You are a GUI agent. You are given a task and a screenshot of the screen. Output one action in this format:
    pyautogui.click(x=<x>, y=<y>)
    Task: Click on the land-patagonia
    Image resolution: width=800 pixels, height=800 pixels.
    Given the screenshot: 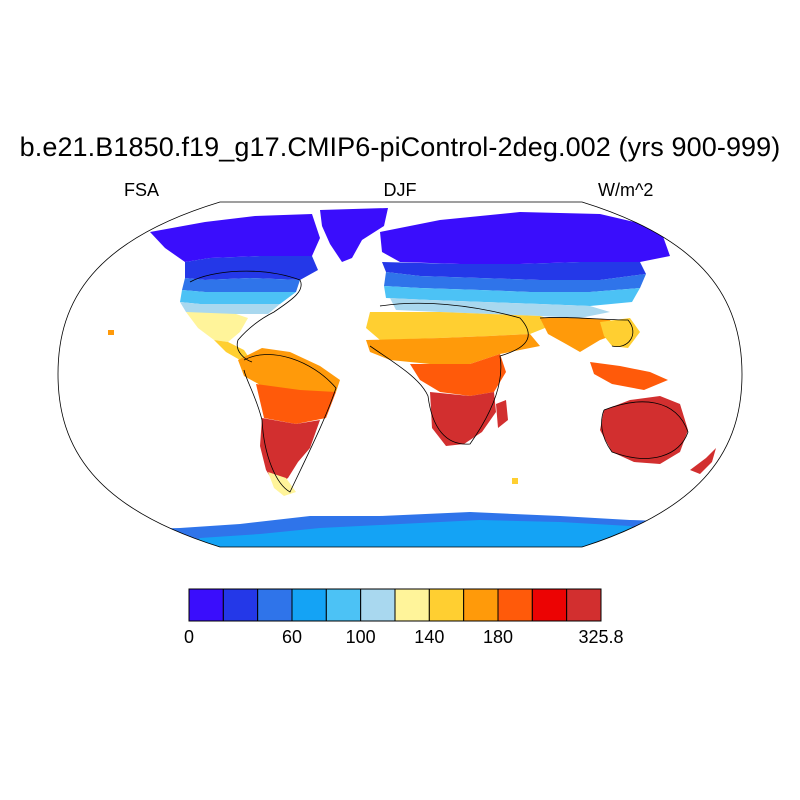 What is the action you would take?
    pyautogui.click(x=282, y=484)
    